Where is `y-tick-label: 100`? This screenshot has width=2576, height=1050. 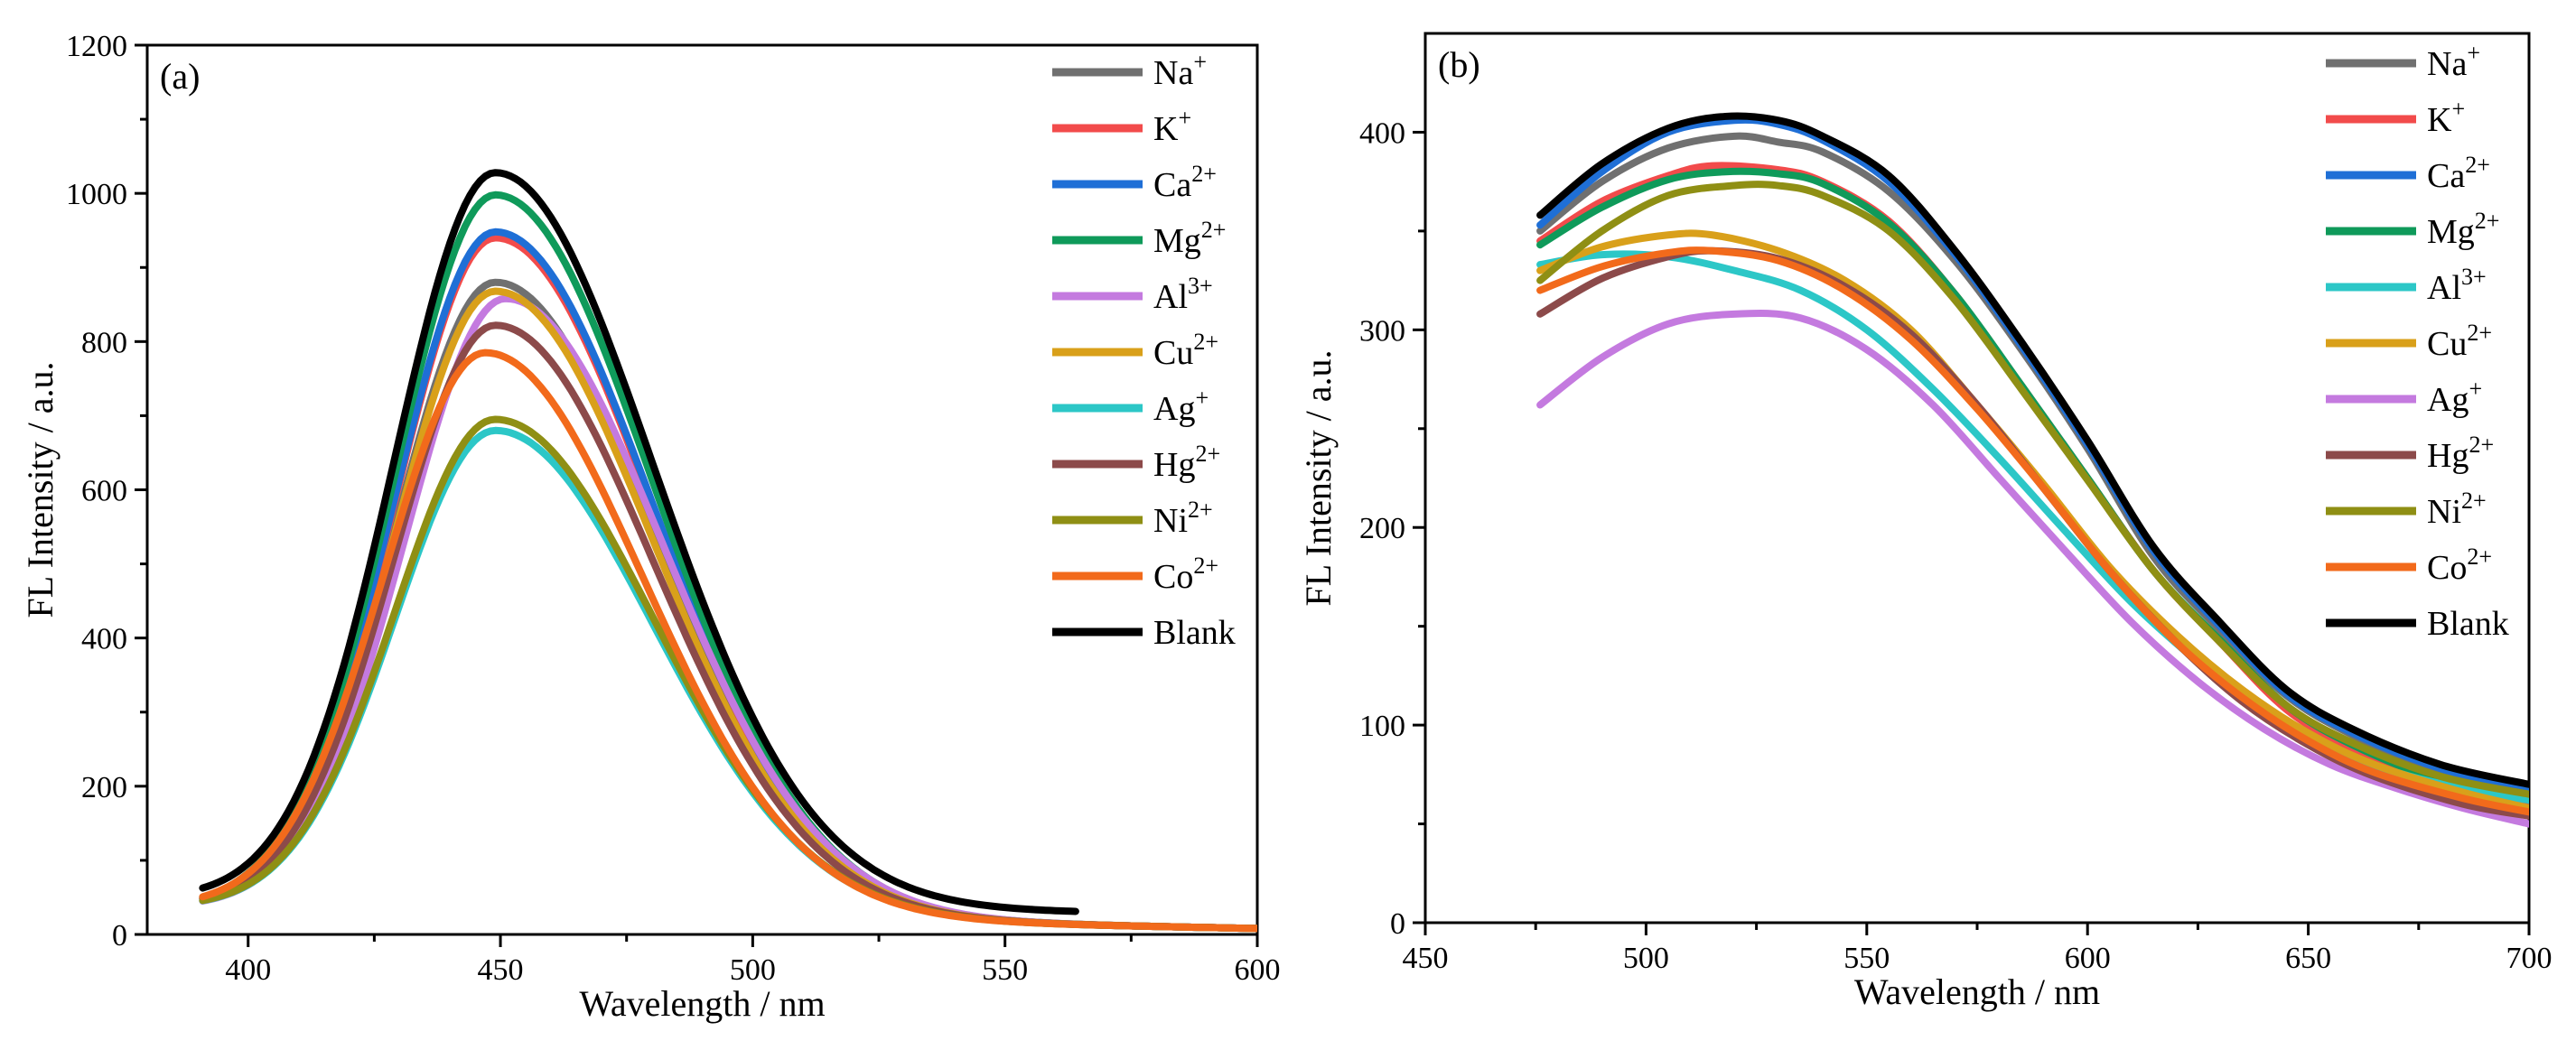
y-tick-label: 100 is located at coordinates (1382, 727).